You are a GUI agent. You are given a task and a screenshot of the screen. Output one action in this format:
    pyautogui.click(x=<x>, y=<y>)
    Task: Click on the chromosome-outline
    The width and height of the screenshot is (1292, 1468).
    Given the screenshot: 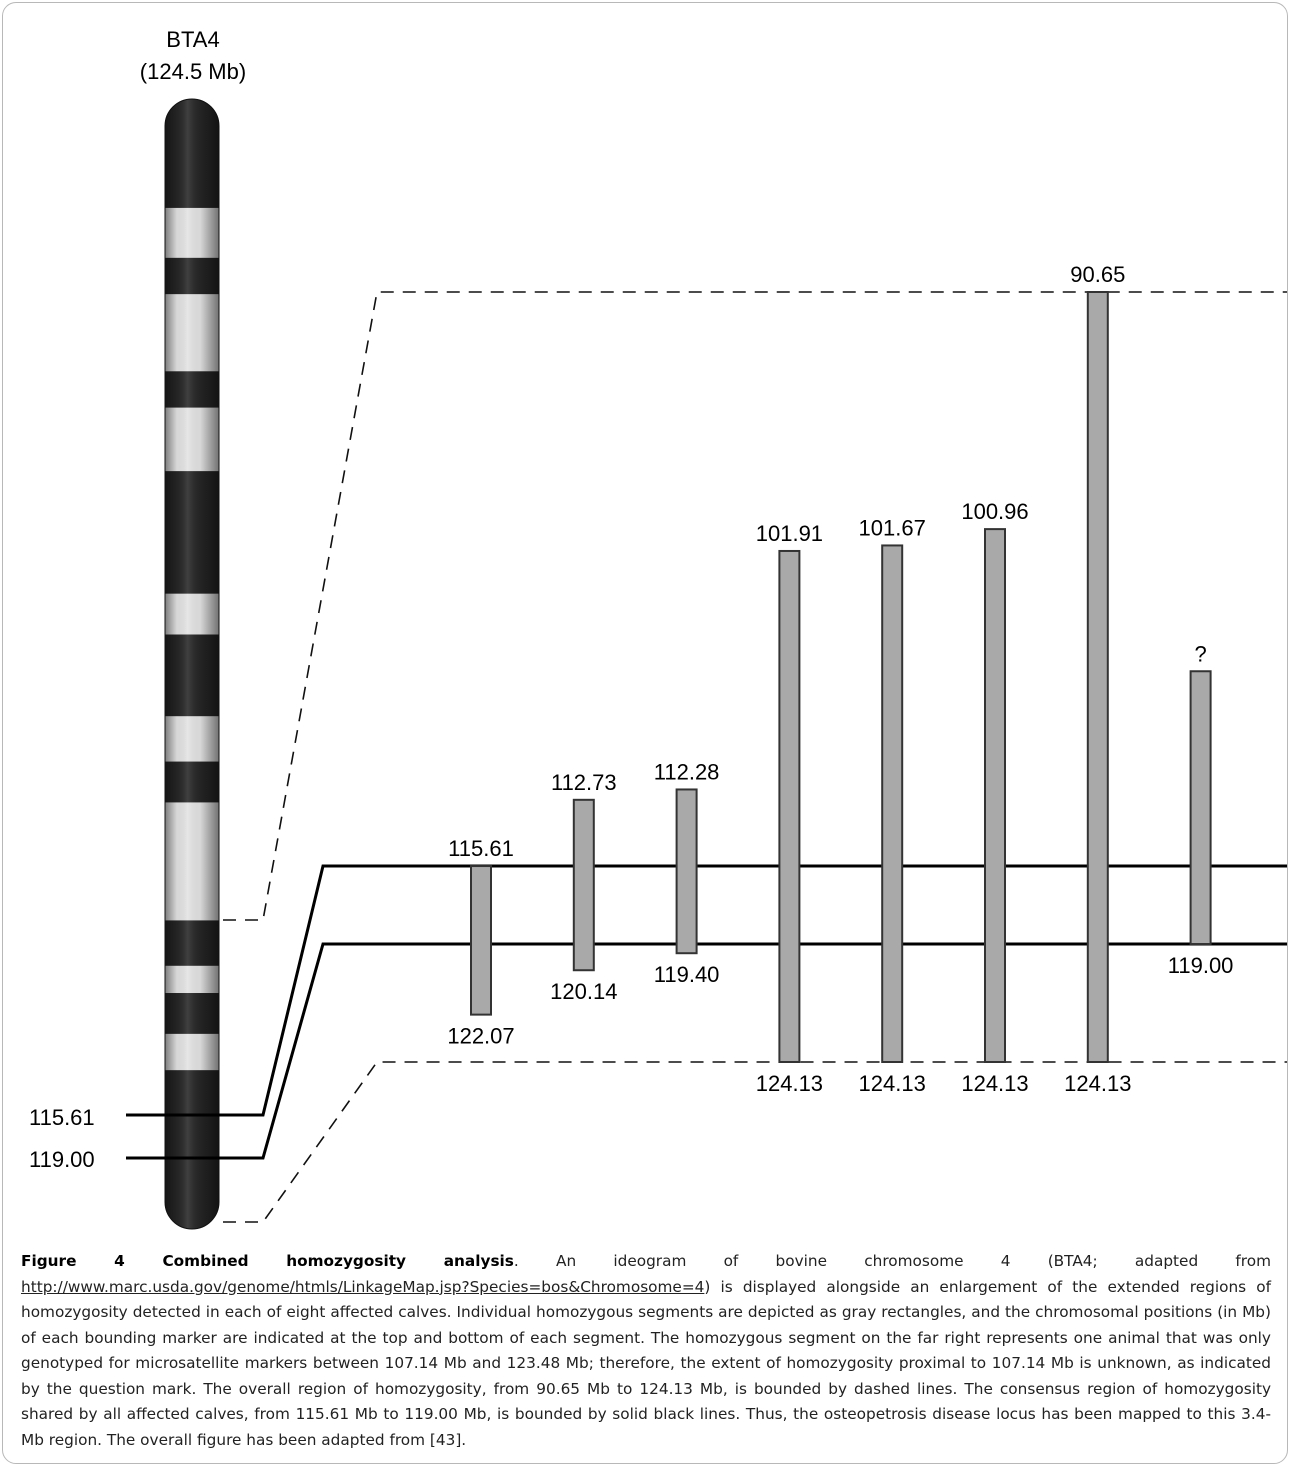 What is the action you would take?
    pyautogui.click(x=192, y=664)
    